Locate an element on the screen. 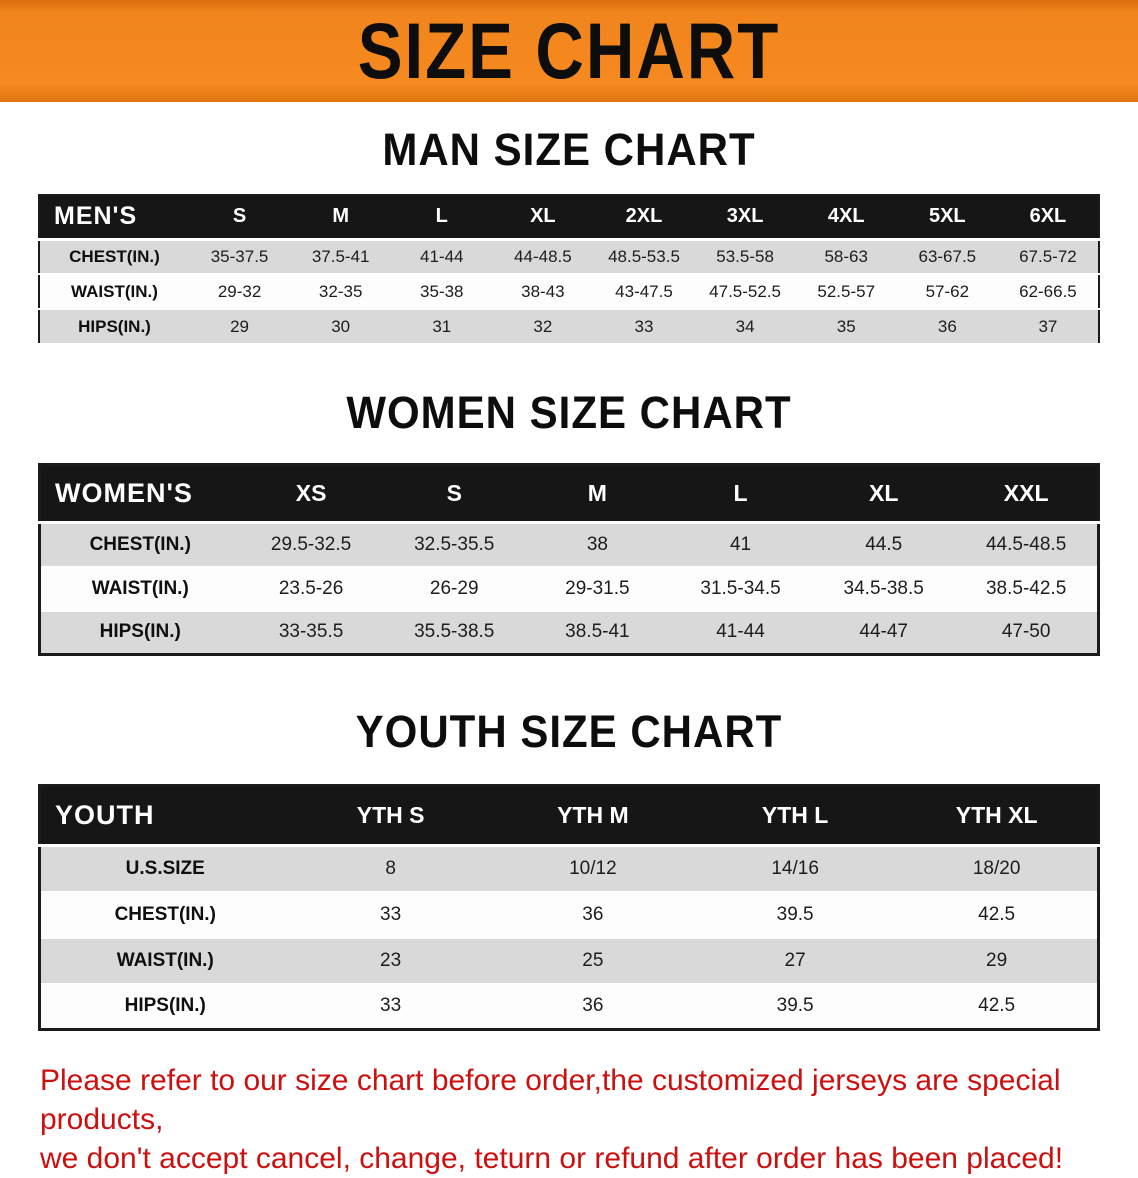 The width and height of the screenshot is (1138, 1178). value-cell: 57-62 is located at coordinates (947, 292).